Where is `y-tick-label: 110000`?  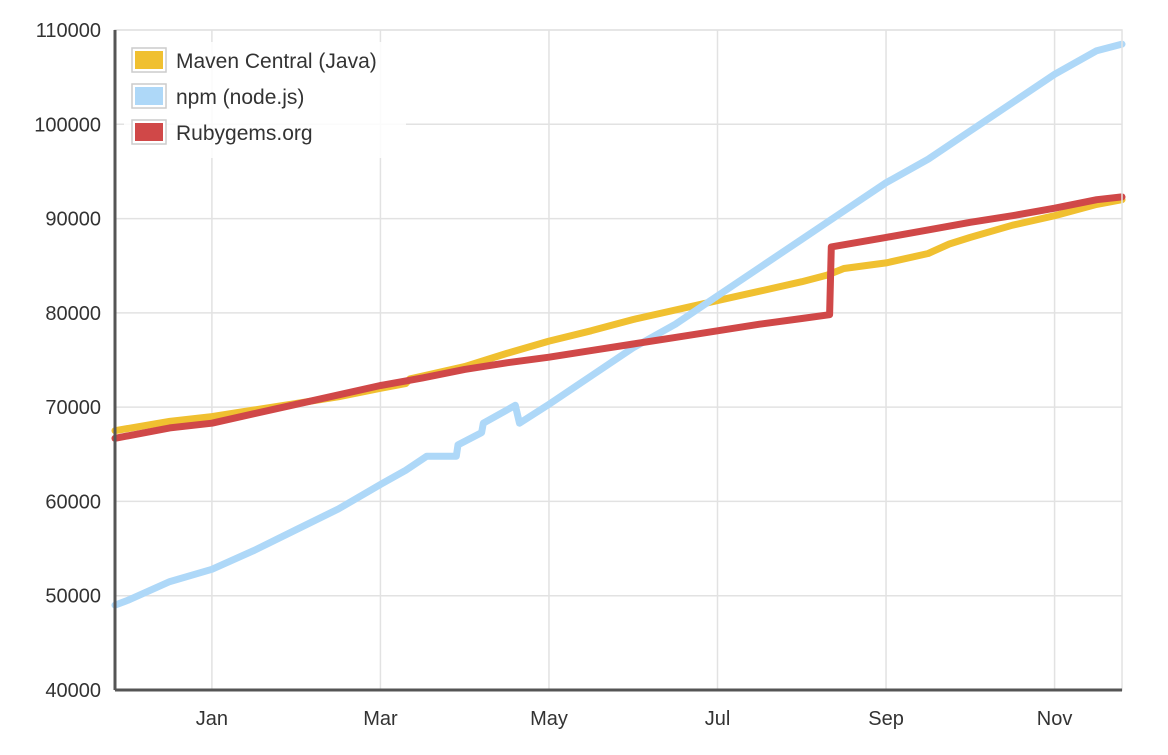 y-tick-label: 110000 is located at coordinates (68, 31).